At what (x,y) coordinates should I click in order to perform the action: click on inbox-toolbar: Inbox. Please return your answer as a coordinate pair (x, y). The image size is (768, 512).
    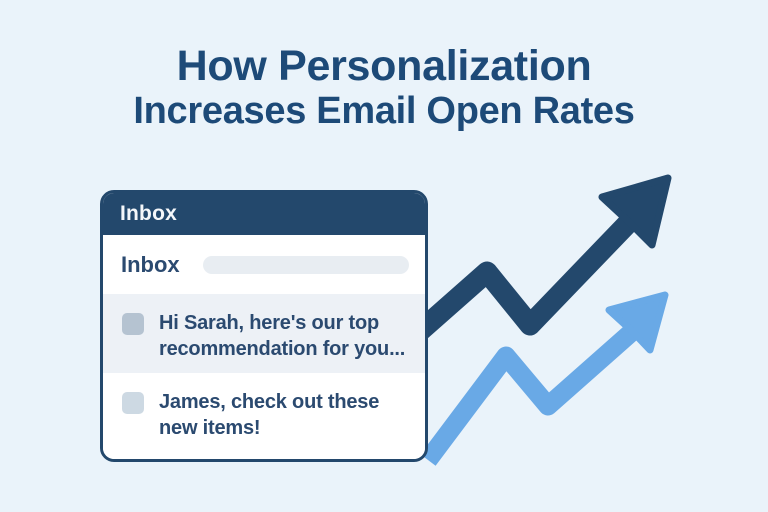
    Looking at the image, I should click on (264, 264).